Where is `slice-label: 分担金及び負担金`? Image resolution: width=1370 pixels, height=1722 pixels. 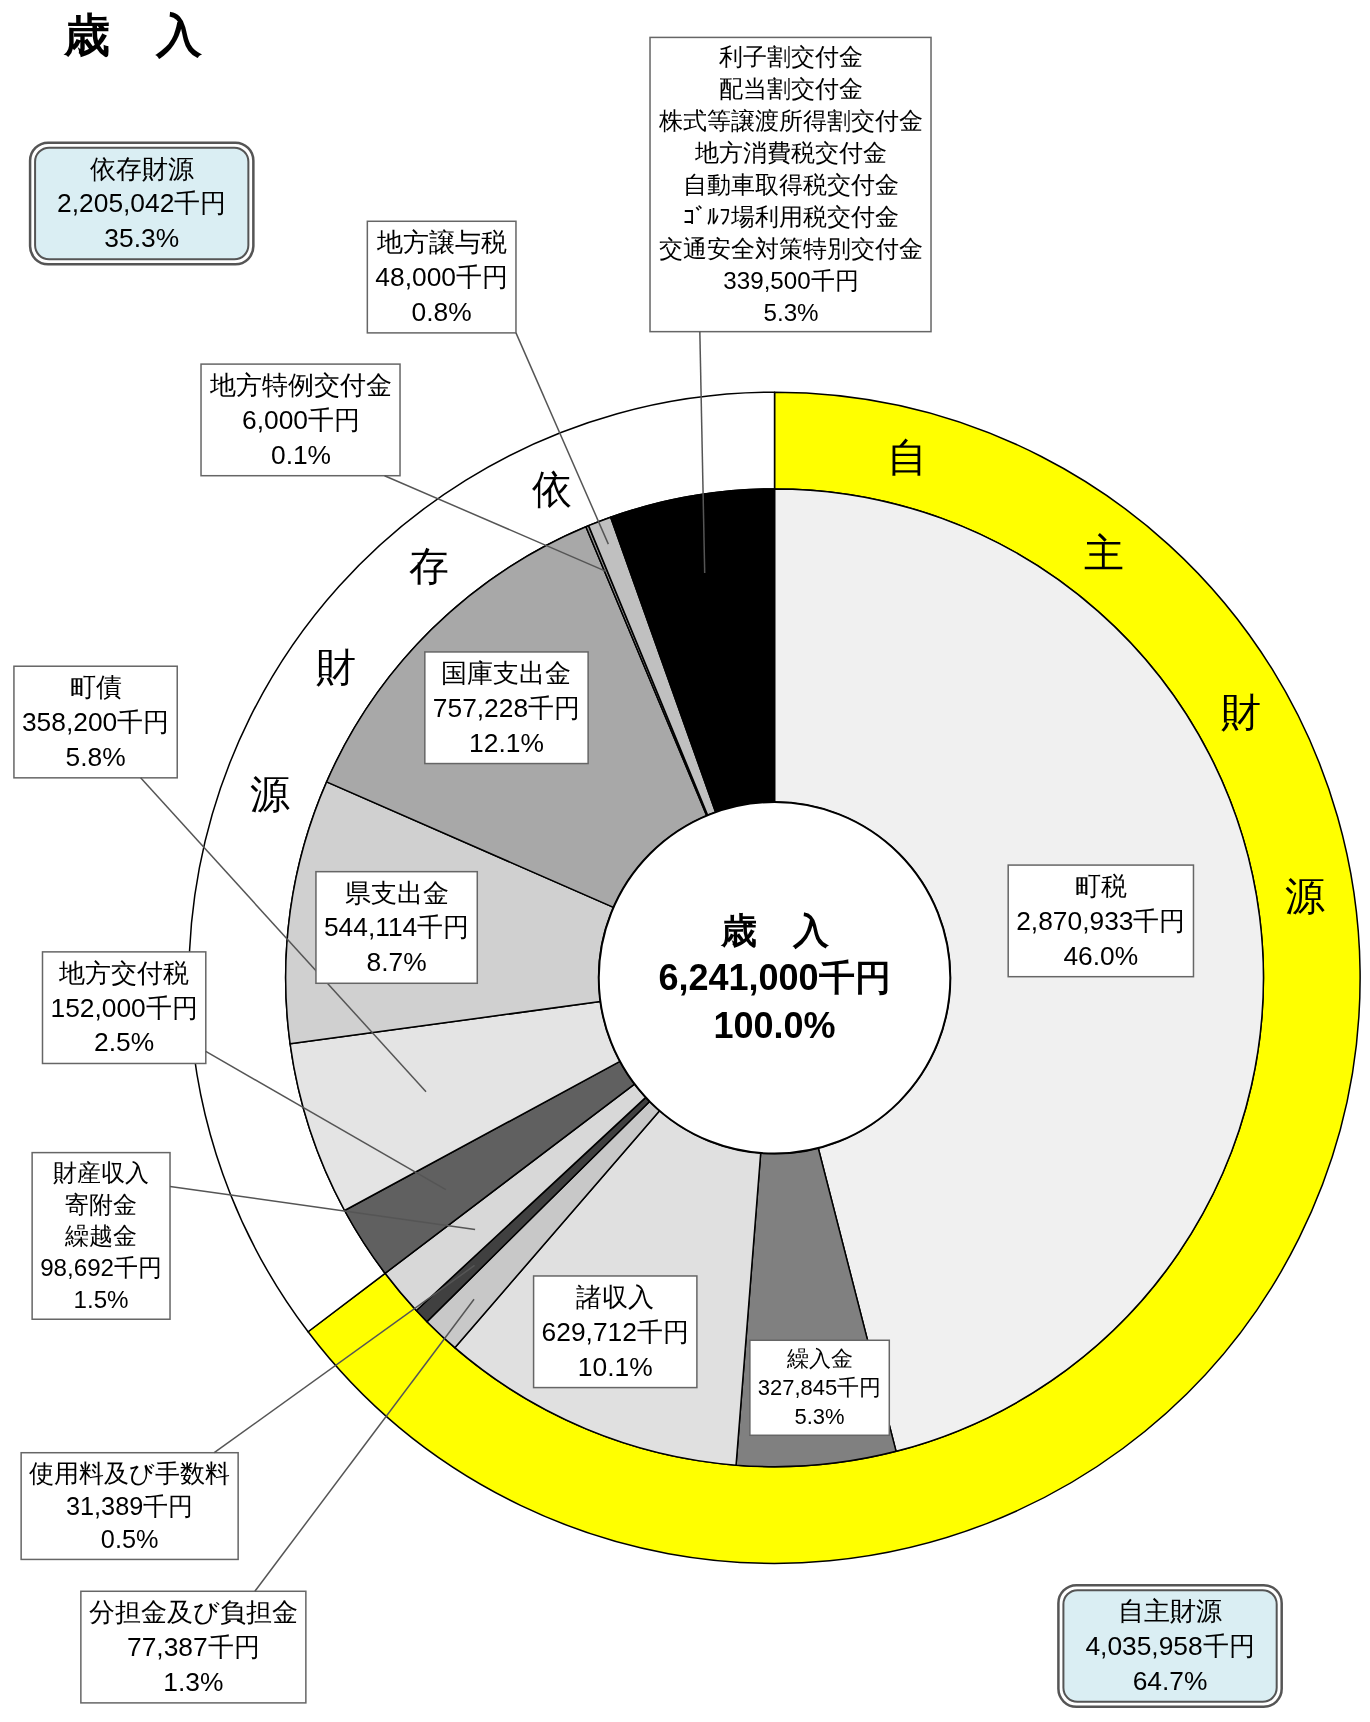 slice-label: 分担金及び負担金 is located at coordinates (193, 1612).